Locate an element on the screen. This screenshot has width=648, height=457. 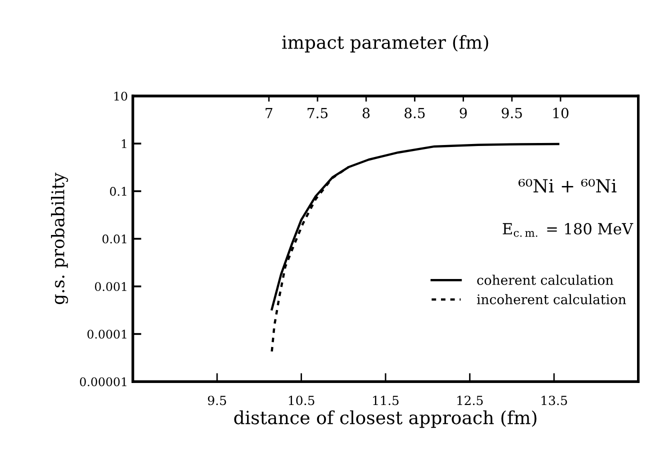
y-tick-label: 0.01 is located at coordinates (114, 239).